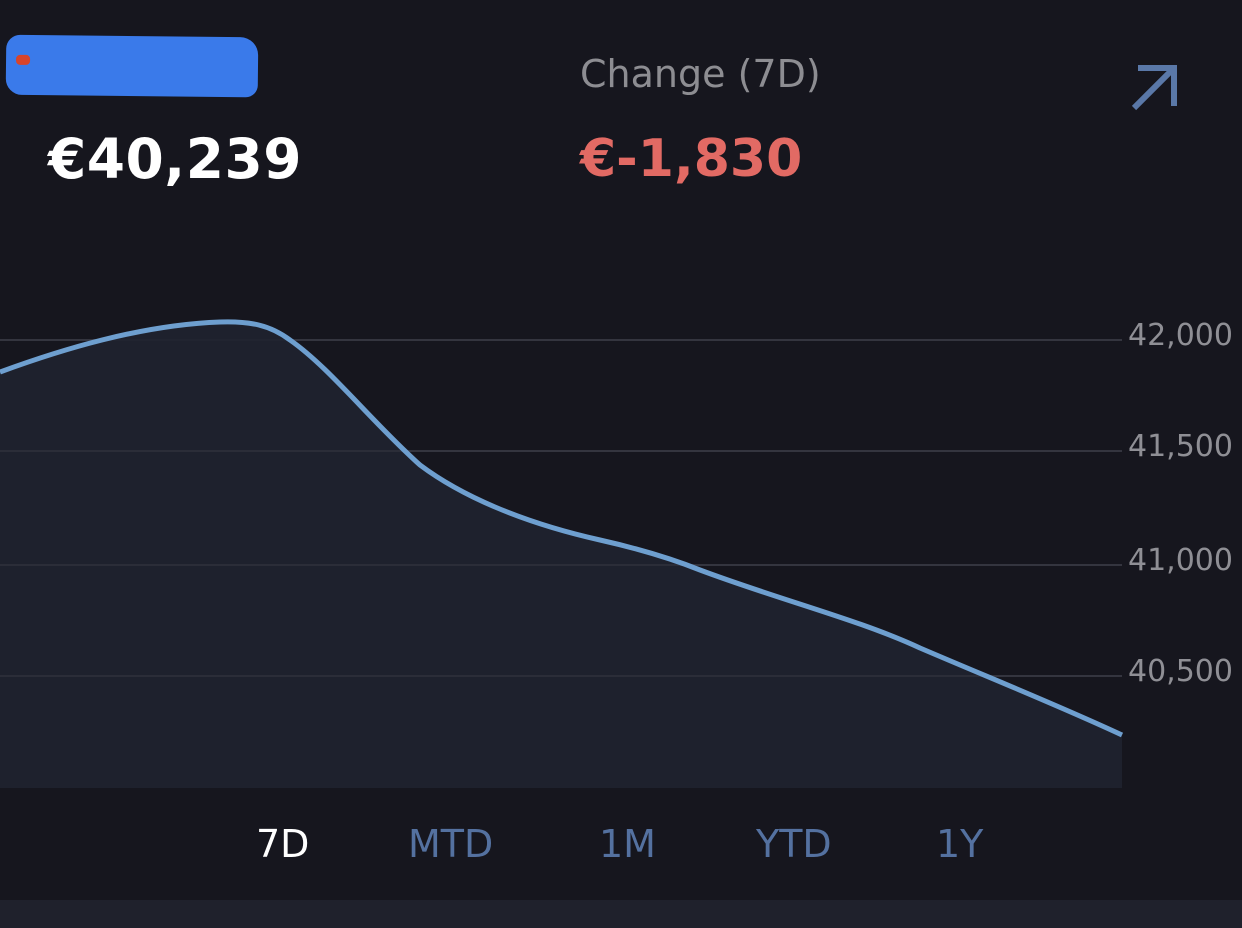 This screenshot has height=928, width=1242. What do you see at coordinates (960, 844) in the screenshot?
I see `tab-1y: 1Y` at bounding box center [960, 844].